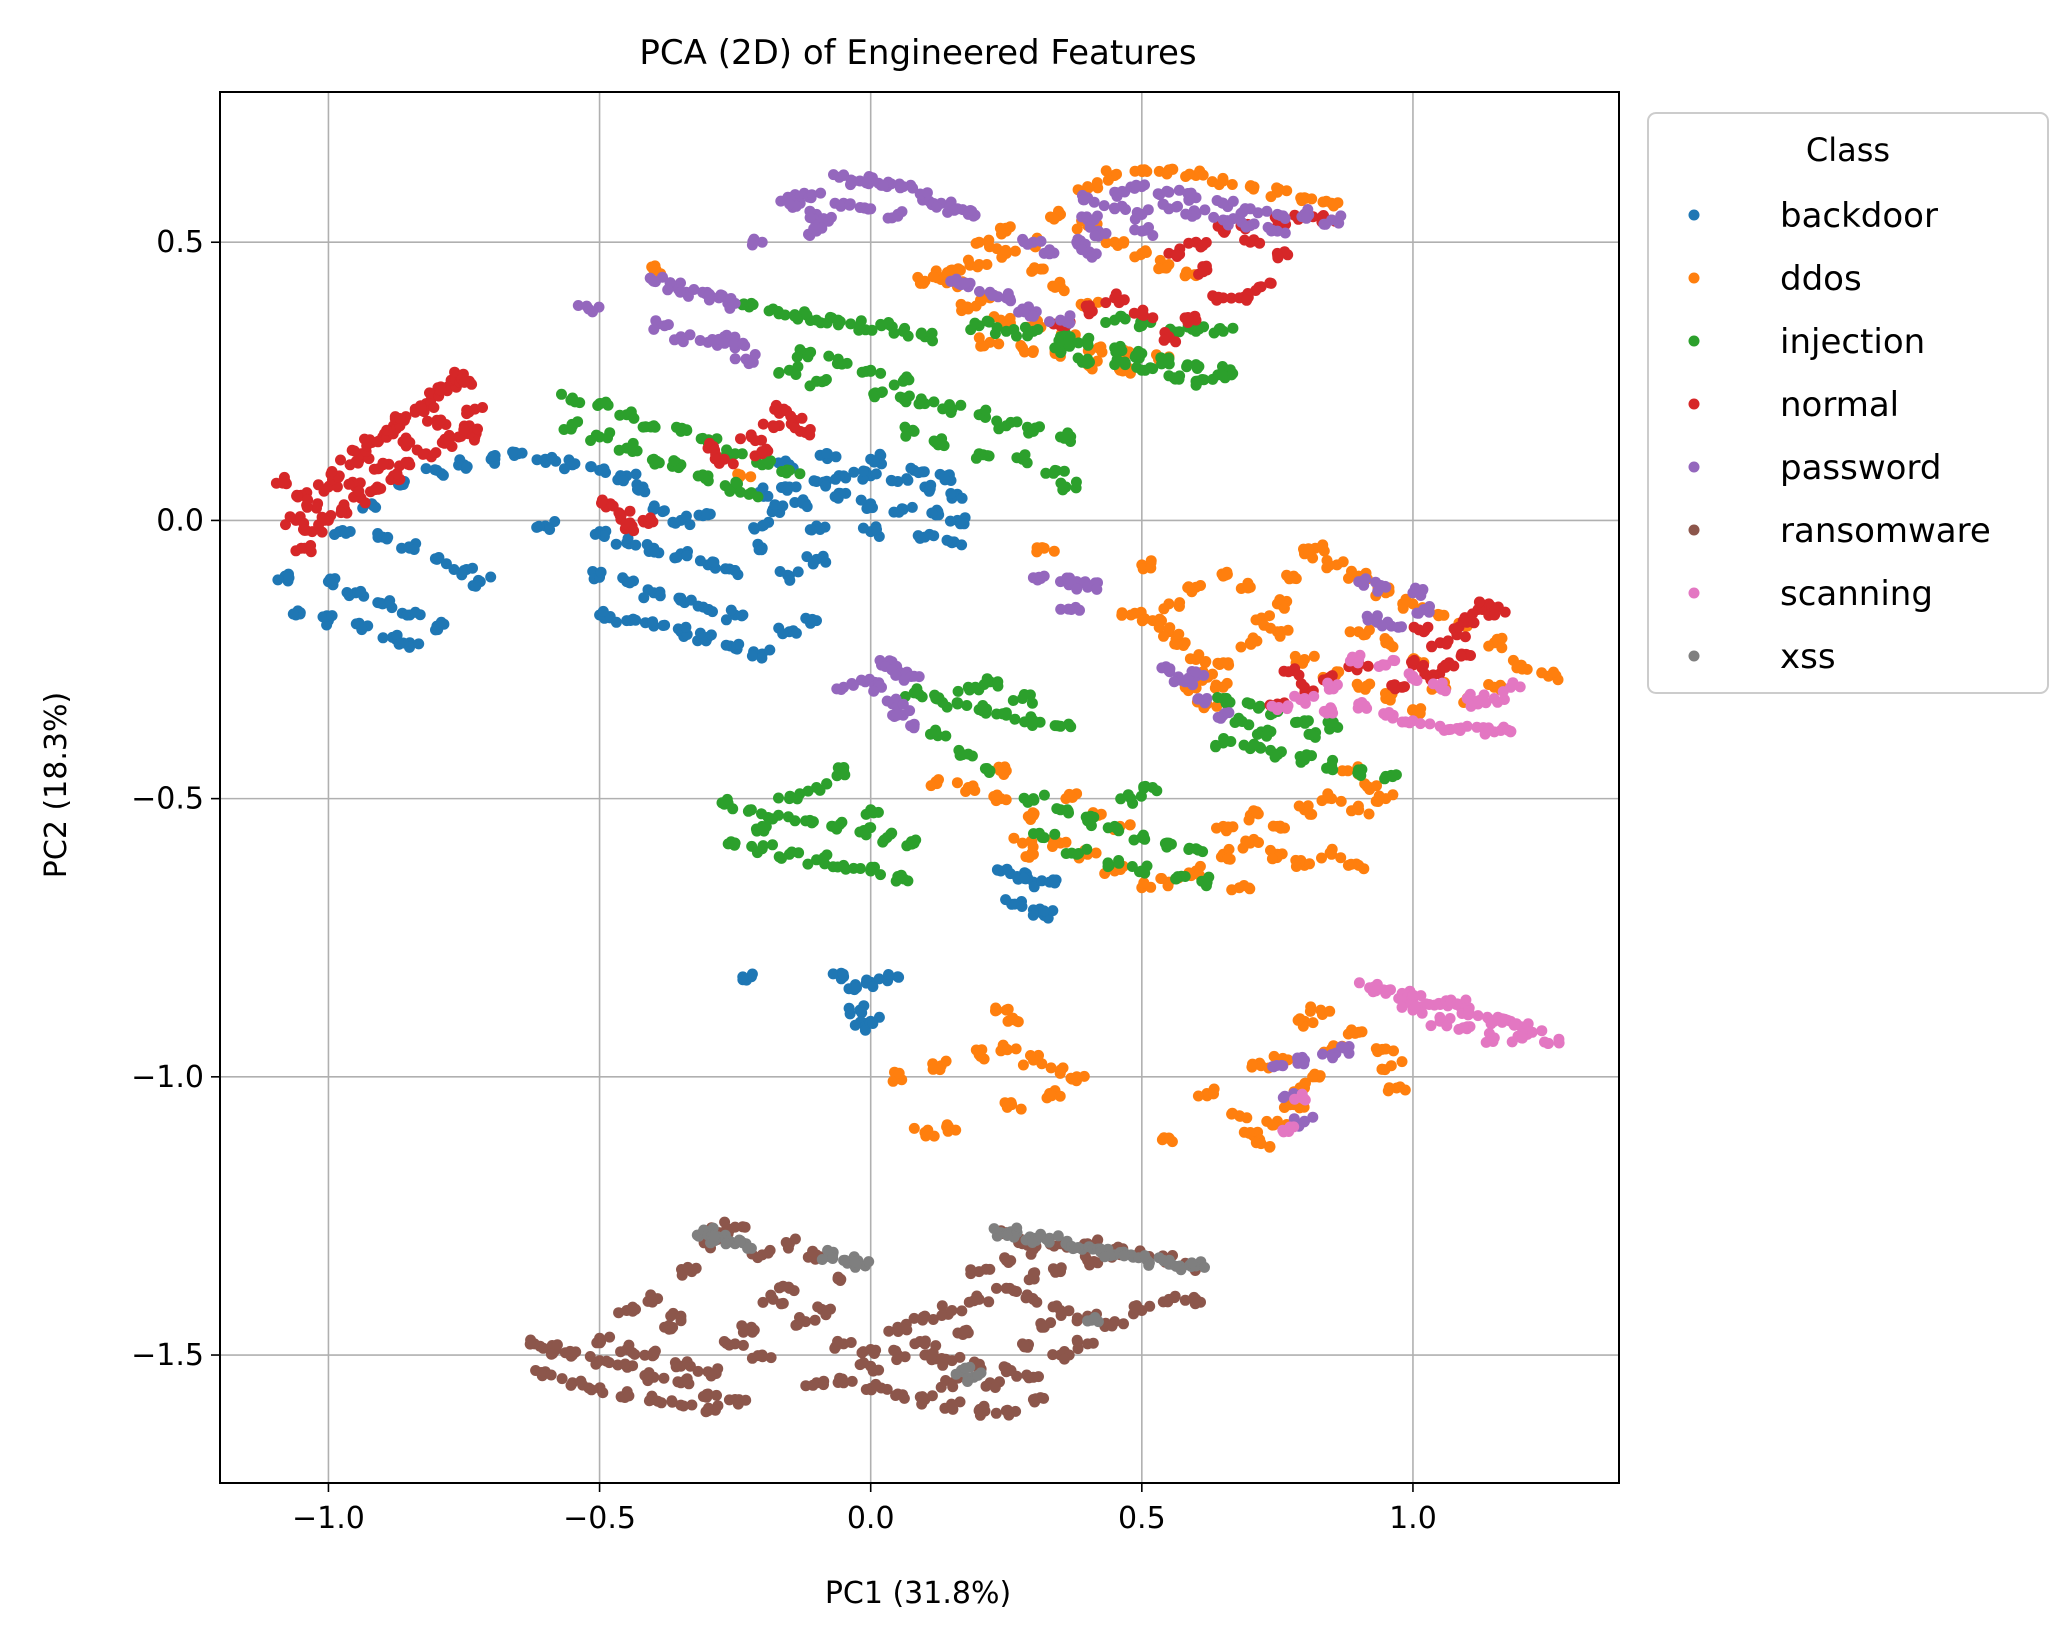 This screenshot has width=2072, height=1638. Describe the element at coordinates (1694, 656) in the screenshot. I see `legend-marker` at that location.